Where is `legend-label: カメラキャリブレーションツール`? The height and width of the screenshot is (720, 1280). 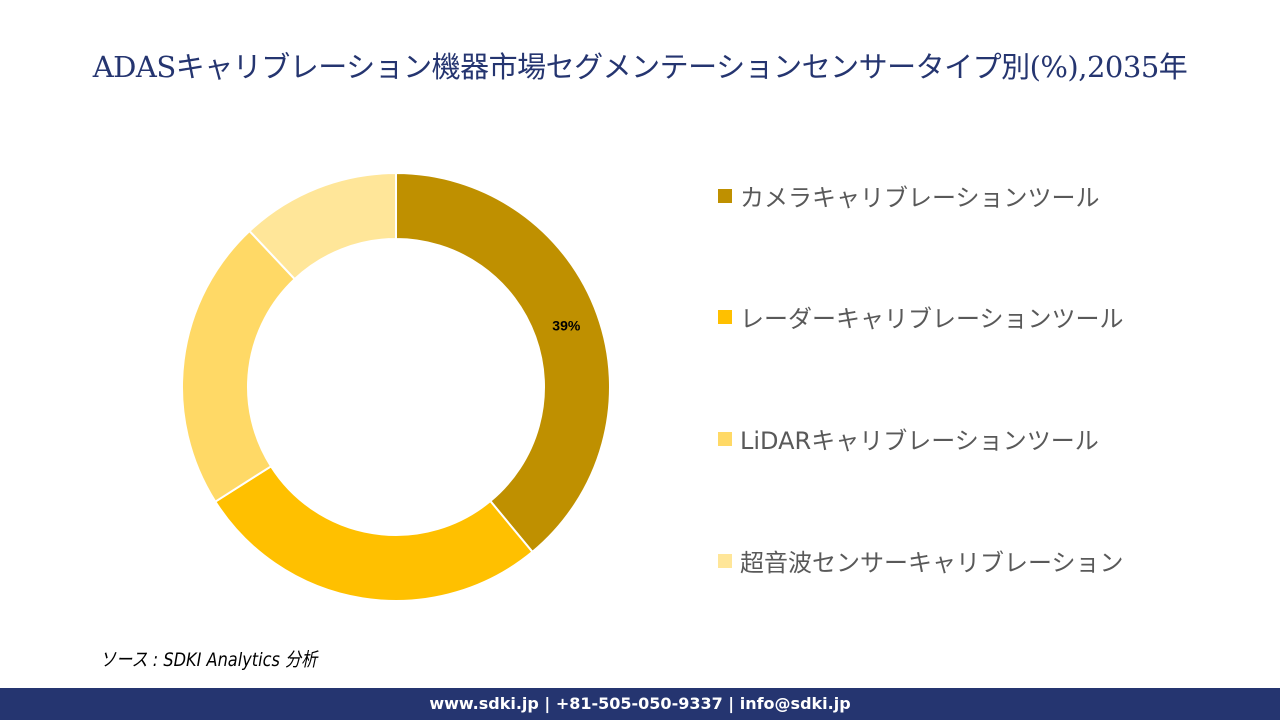
legend-label: カメラキャリブレーションツール is located at coordinates (920, 198).